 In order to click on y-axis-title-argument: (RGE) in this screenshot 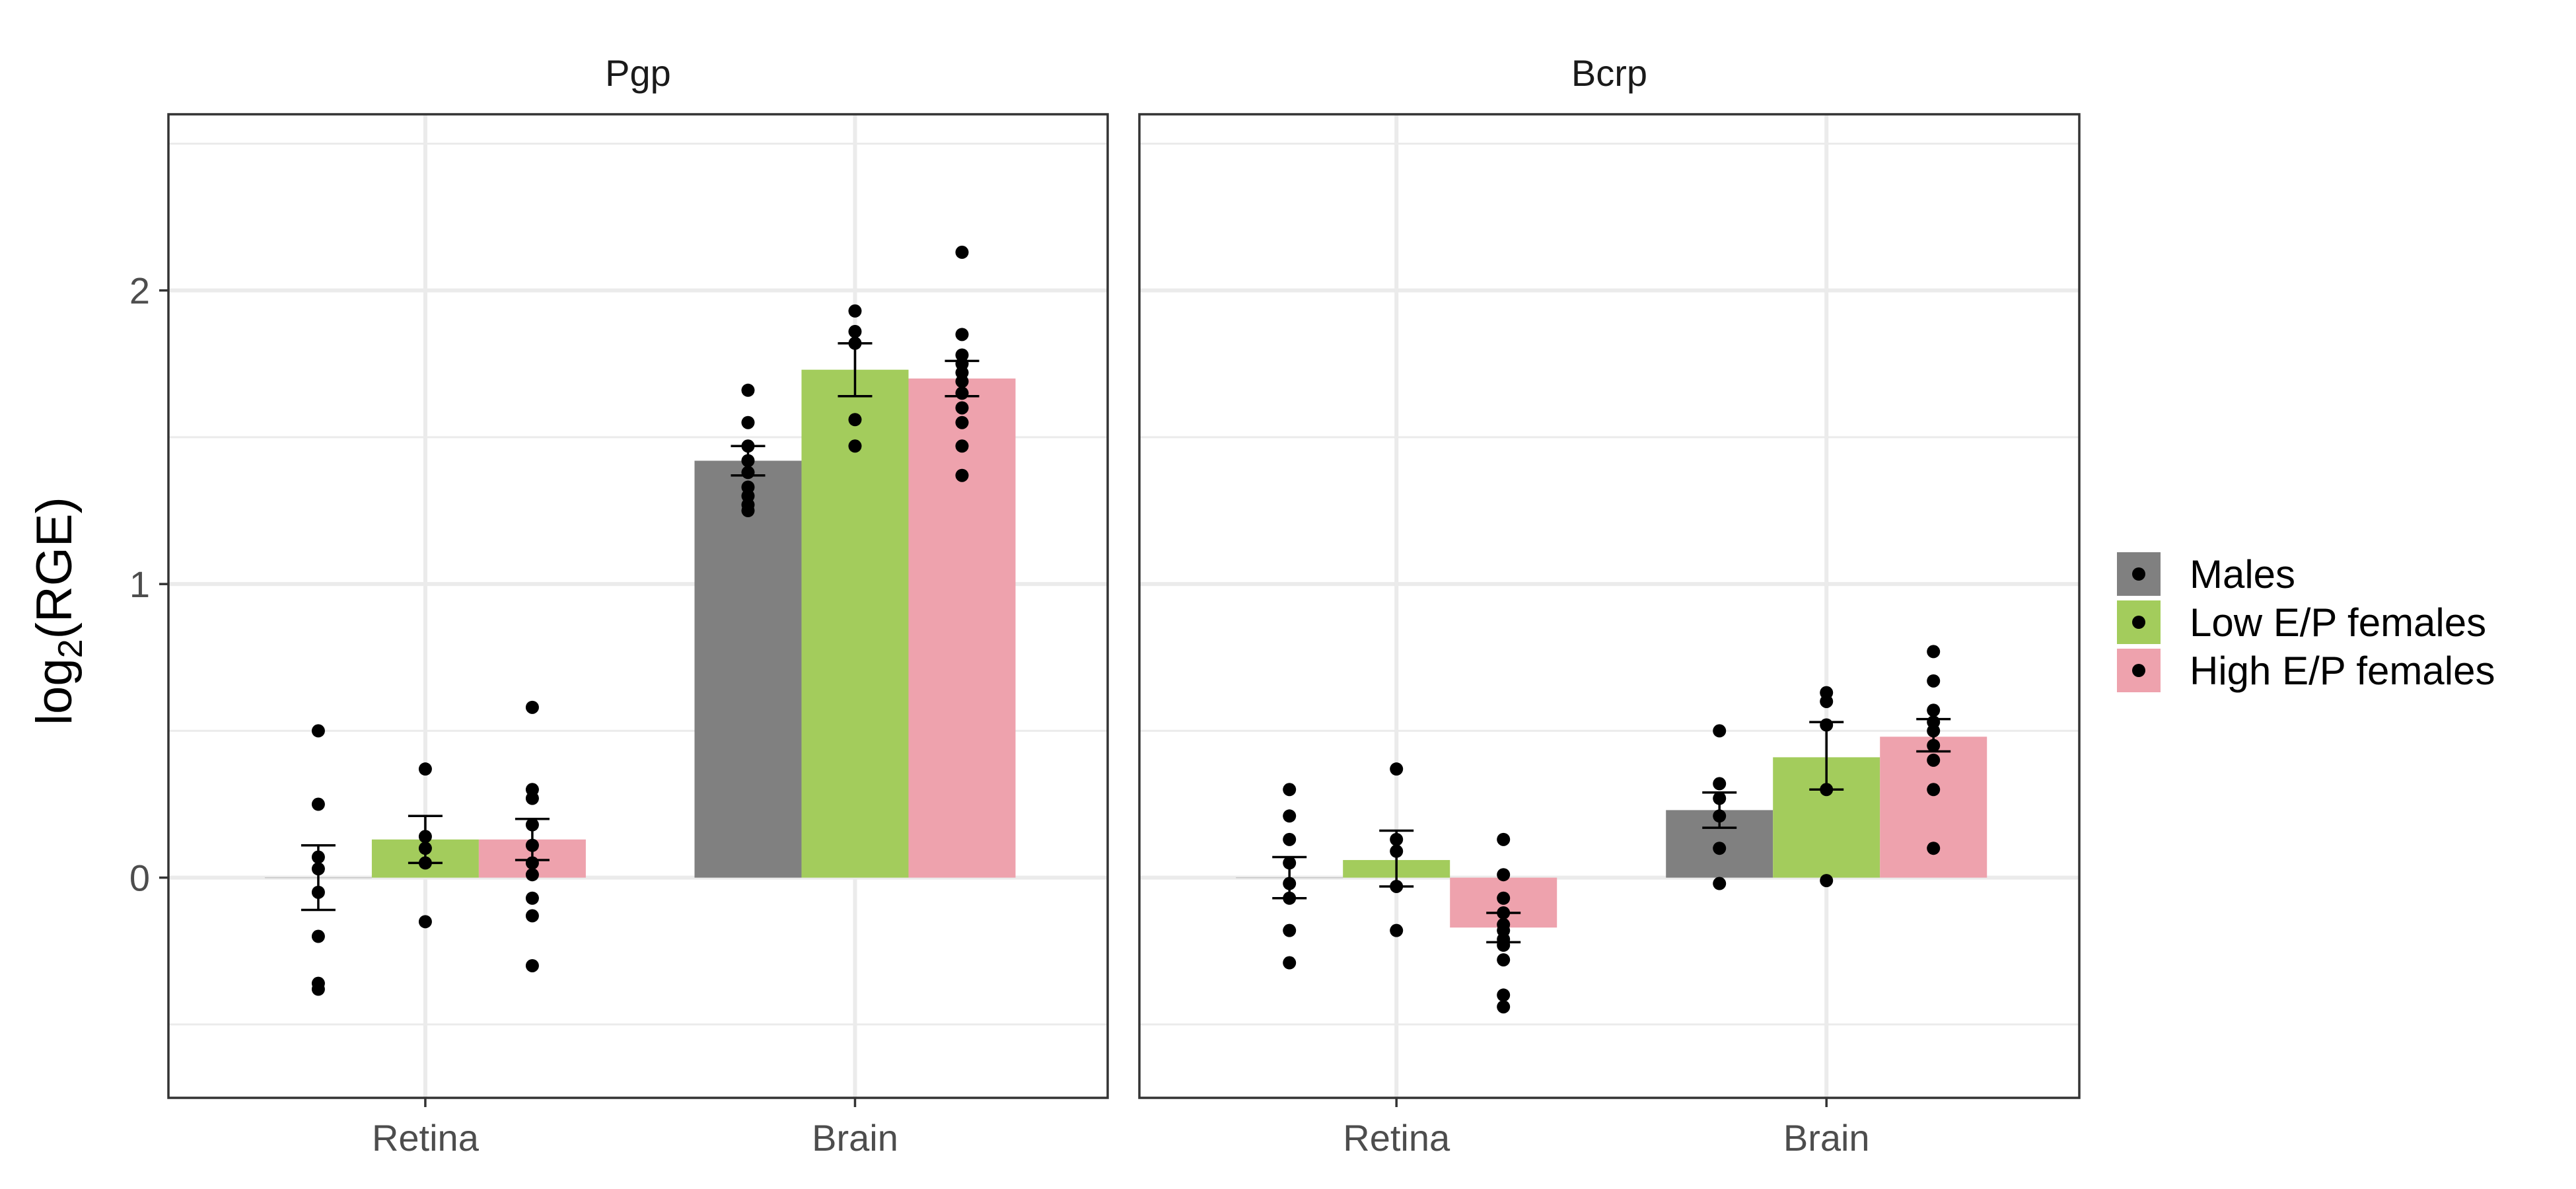, I will do `click(54, 568)`.